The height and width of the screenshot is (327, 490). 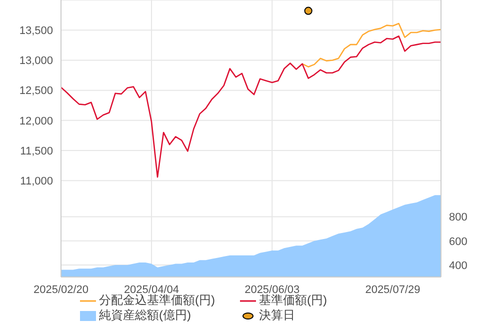 I want to click on y-tick-label: 13,000, so click(x=36, y=61).